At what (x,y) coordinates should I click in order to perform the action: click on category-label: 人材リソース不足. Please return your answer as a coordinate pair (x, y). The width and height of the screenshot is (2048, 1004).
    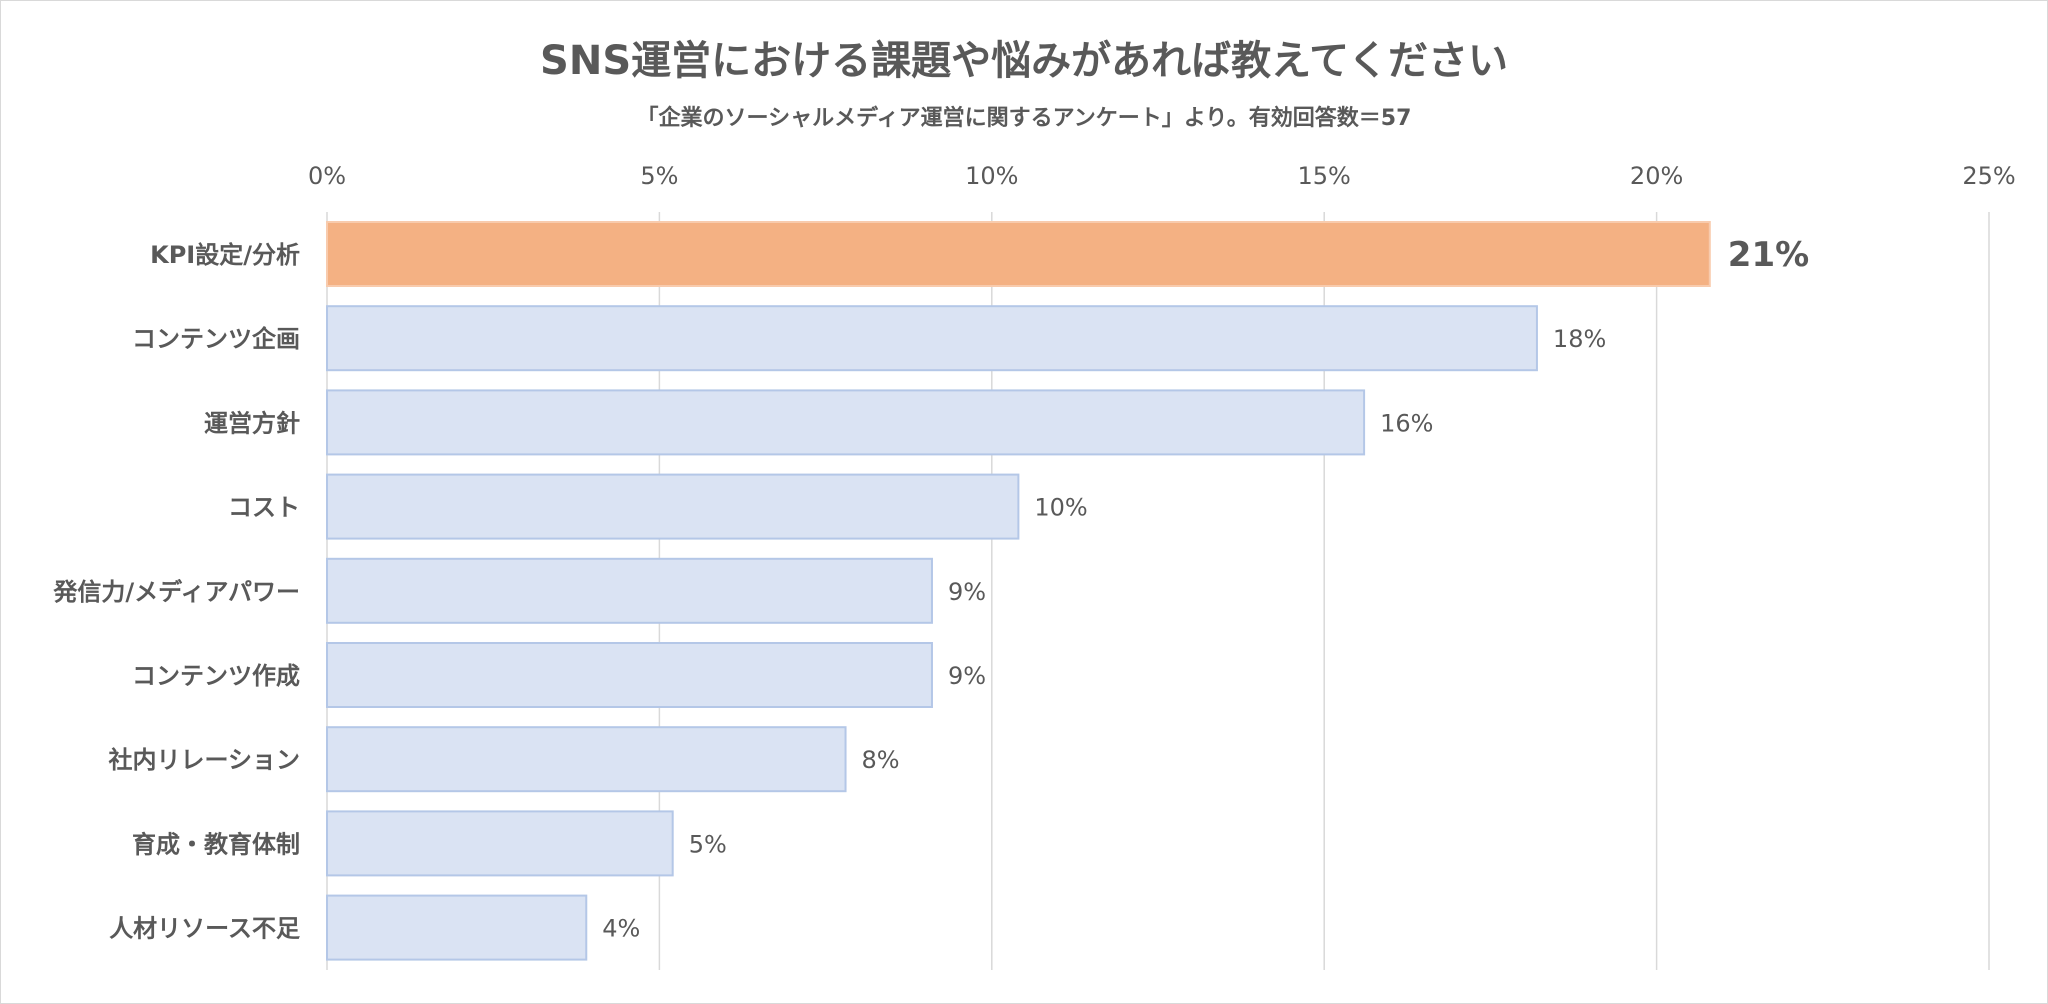
    Looking at the image, I should click on (204, 929).